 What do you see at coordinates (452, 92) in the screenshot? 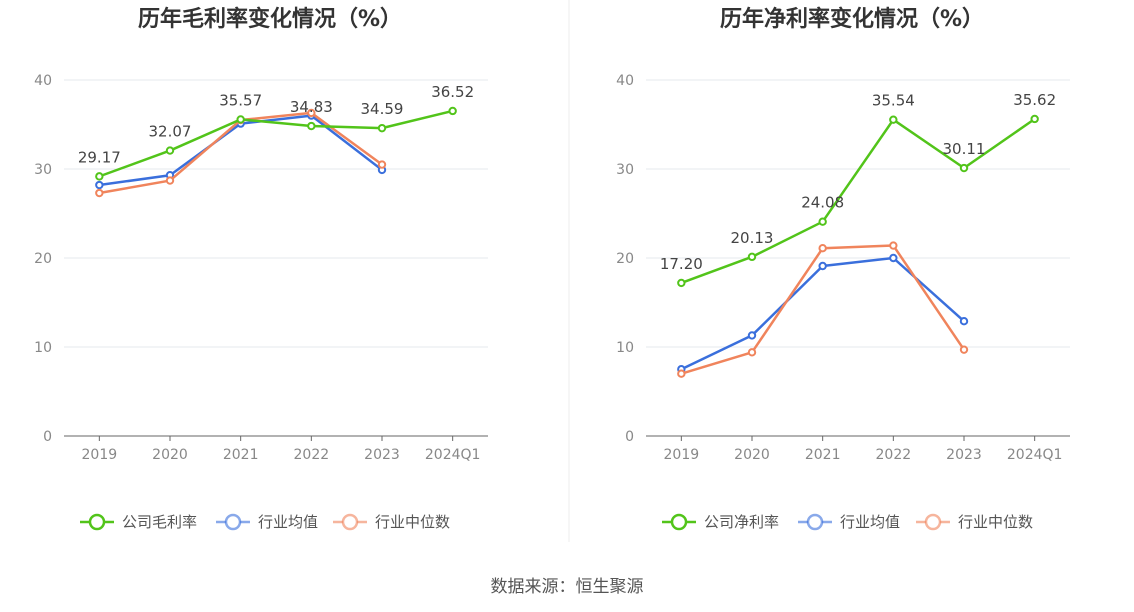
I see `data-label: 36.52` at bounding box center [452, 92].